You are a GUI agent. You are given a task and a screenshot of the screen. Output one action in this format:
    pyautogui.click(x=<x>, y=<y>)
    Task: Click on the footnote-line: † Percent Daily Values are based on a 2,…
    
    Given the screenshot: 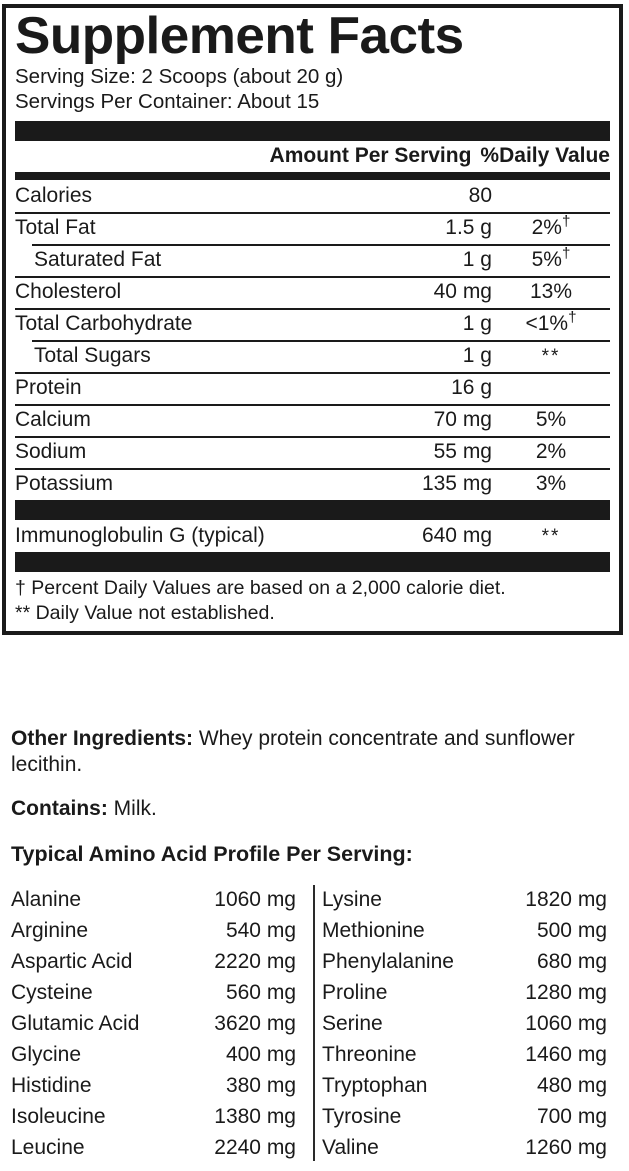 What is the action you would take?
    pyautogui.click(x=260, y=587)
    